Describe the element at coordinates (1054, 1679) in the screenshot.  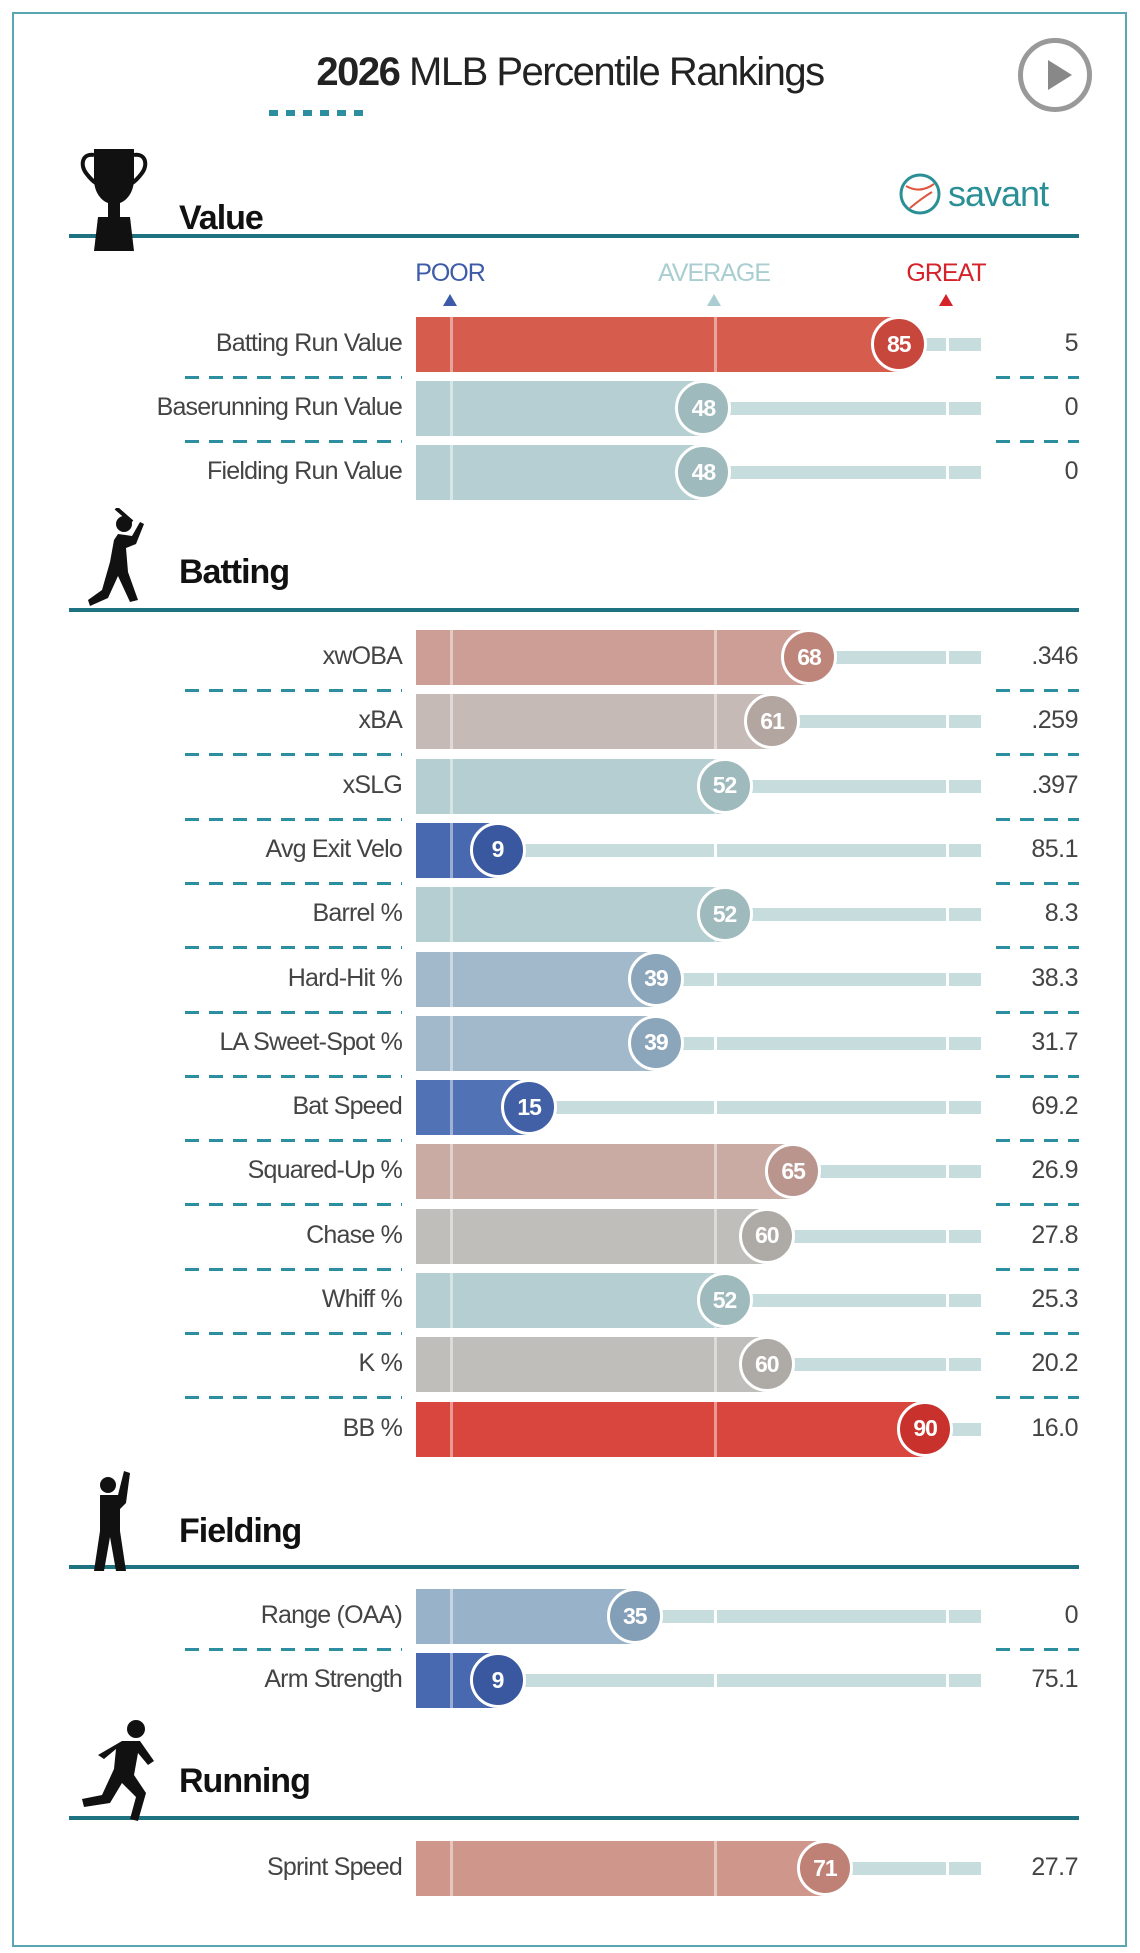
I see `metric-value: 75.1` at that location.